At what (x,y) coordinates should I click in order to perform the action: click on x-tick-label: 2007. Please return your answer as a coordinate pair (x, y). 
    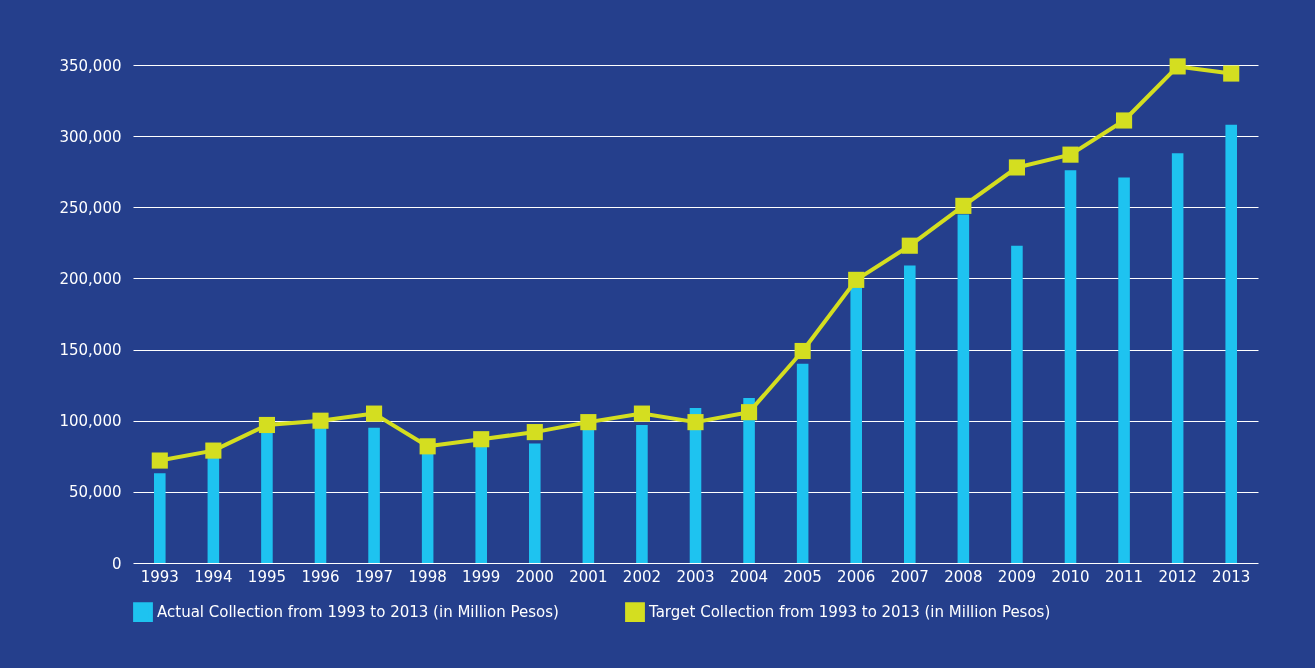
    Looking at the image, I should click on (909, 576).